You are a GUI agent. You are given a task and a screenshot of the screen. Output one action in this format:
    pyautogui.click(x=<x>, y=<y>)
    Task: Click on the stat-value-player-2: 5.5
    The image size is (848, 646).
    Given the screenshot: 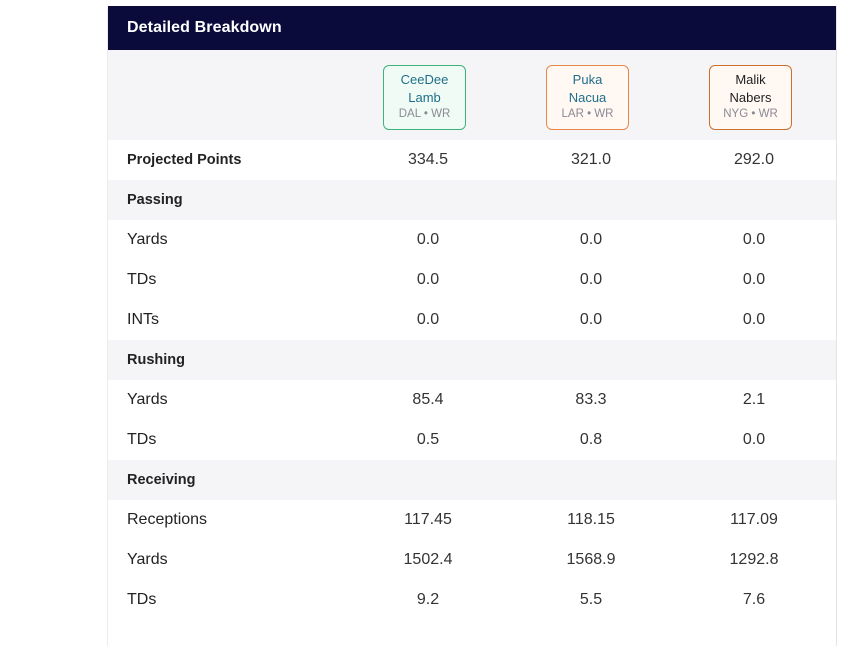 What is the action you would take?
    pyautogui.click(x=591, y=599)
    